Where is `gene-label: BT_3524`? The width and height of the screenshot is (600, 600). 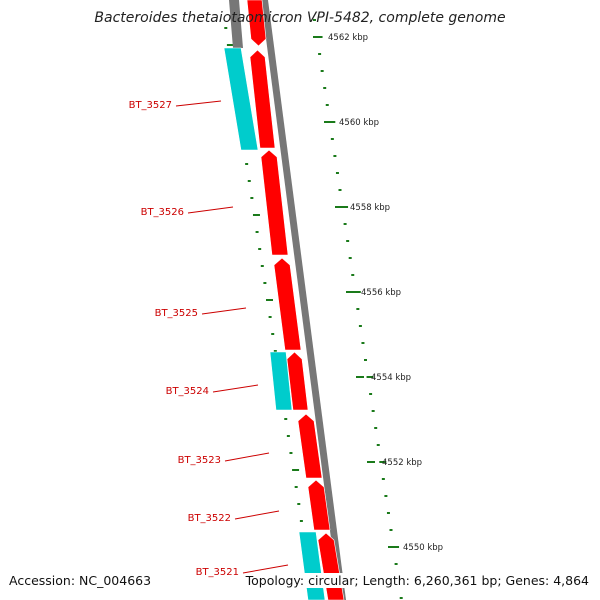 gene-label: BT_3524 is located at coordinates (187, 391).